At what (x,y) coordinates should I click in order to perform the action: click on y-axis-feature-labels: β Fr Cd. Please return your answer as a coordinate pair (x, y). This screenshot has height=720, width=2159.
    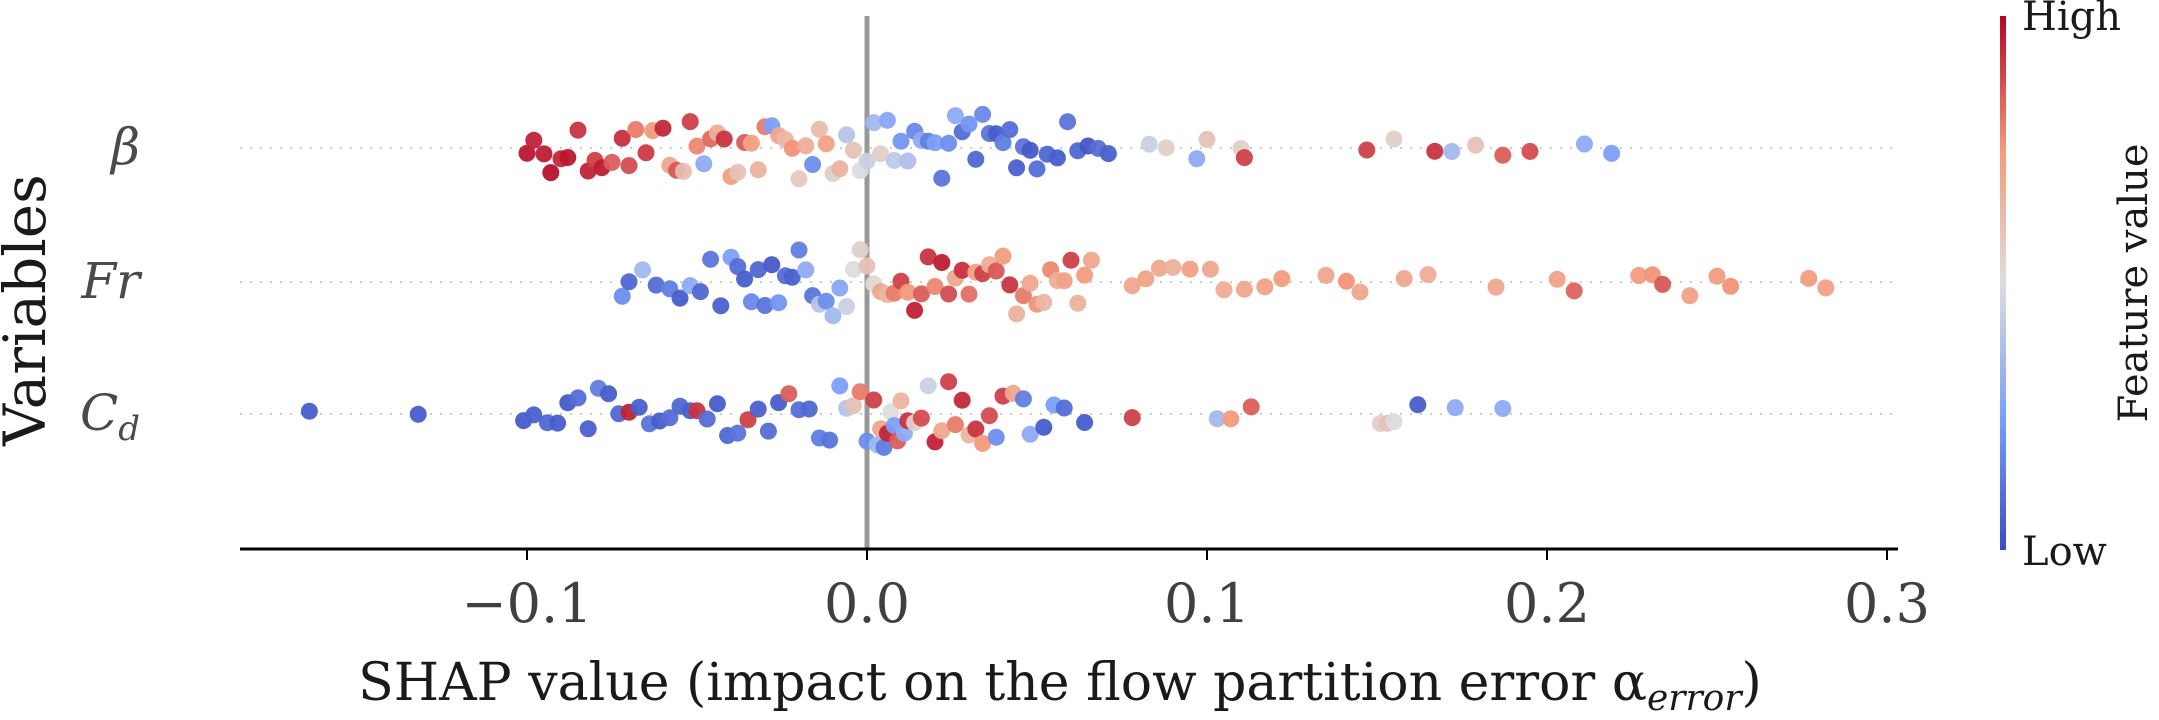
    Looking at the image, I should click on (111, 283).